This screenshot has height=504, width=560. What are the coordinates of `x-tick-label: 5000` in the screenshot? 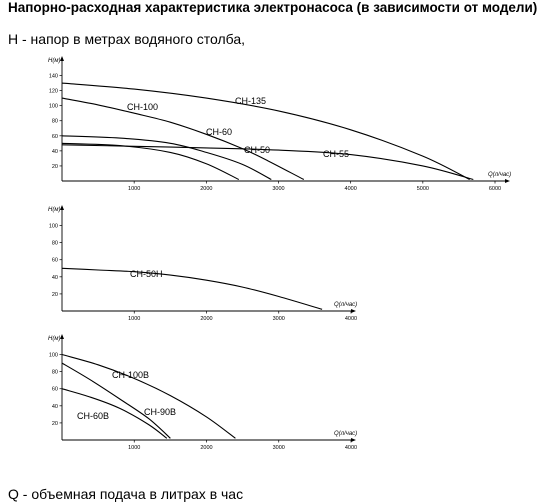 It's located at (423, 189).